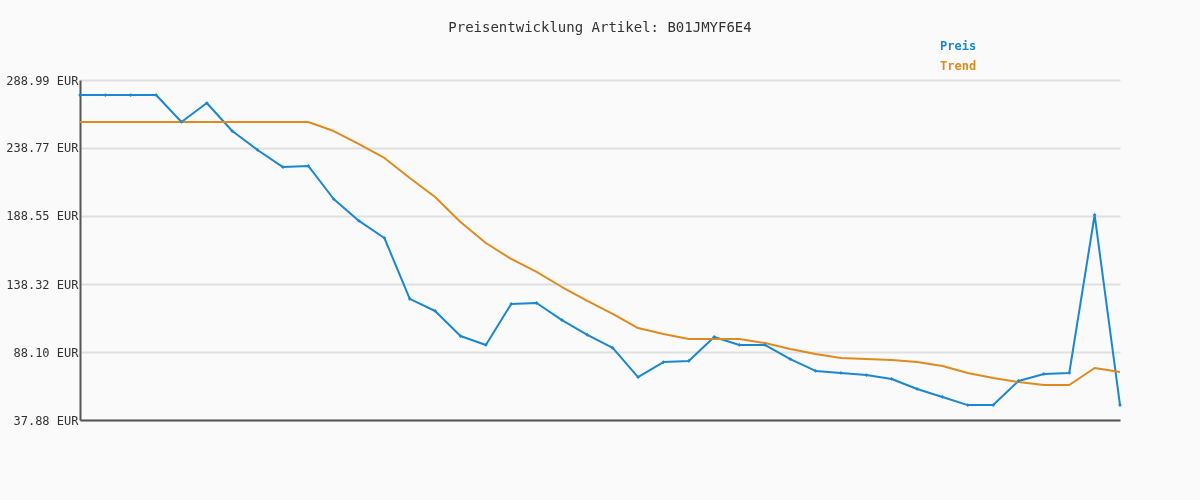  I want to click on y-tick-label: 138.32 EUR, so click(43, 284).